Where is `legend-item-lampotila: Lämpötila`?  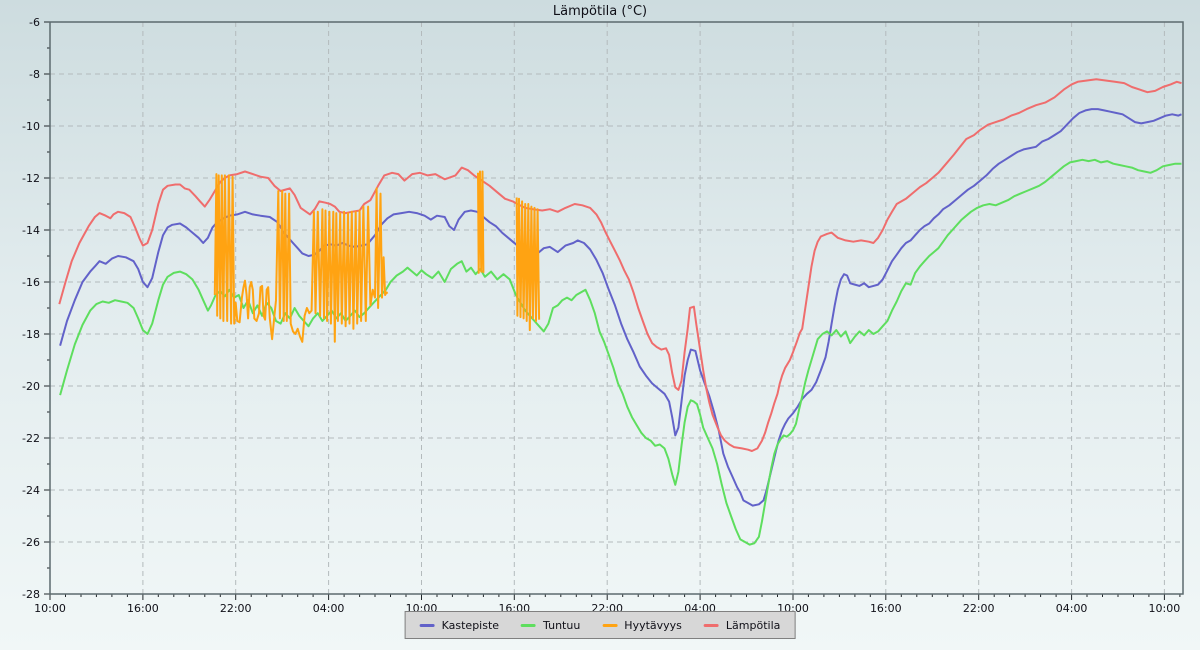 legend-item-lampotila: Lämpötila is located at coordinates (742, 625).